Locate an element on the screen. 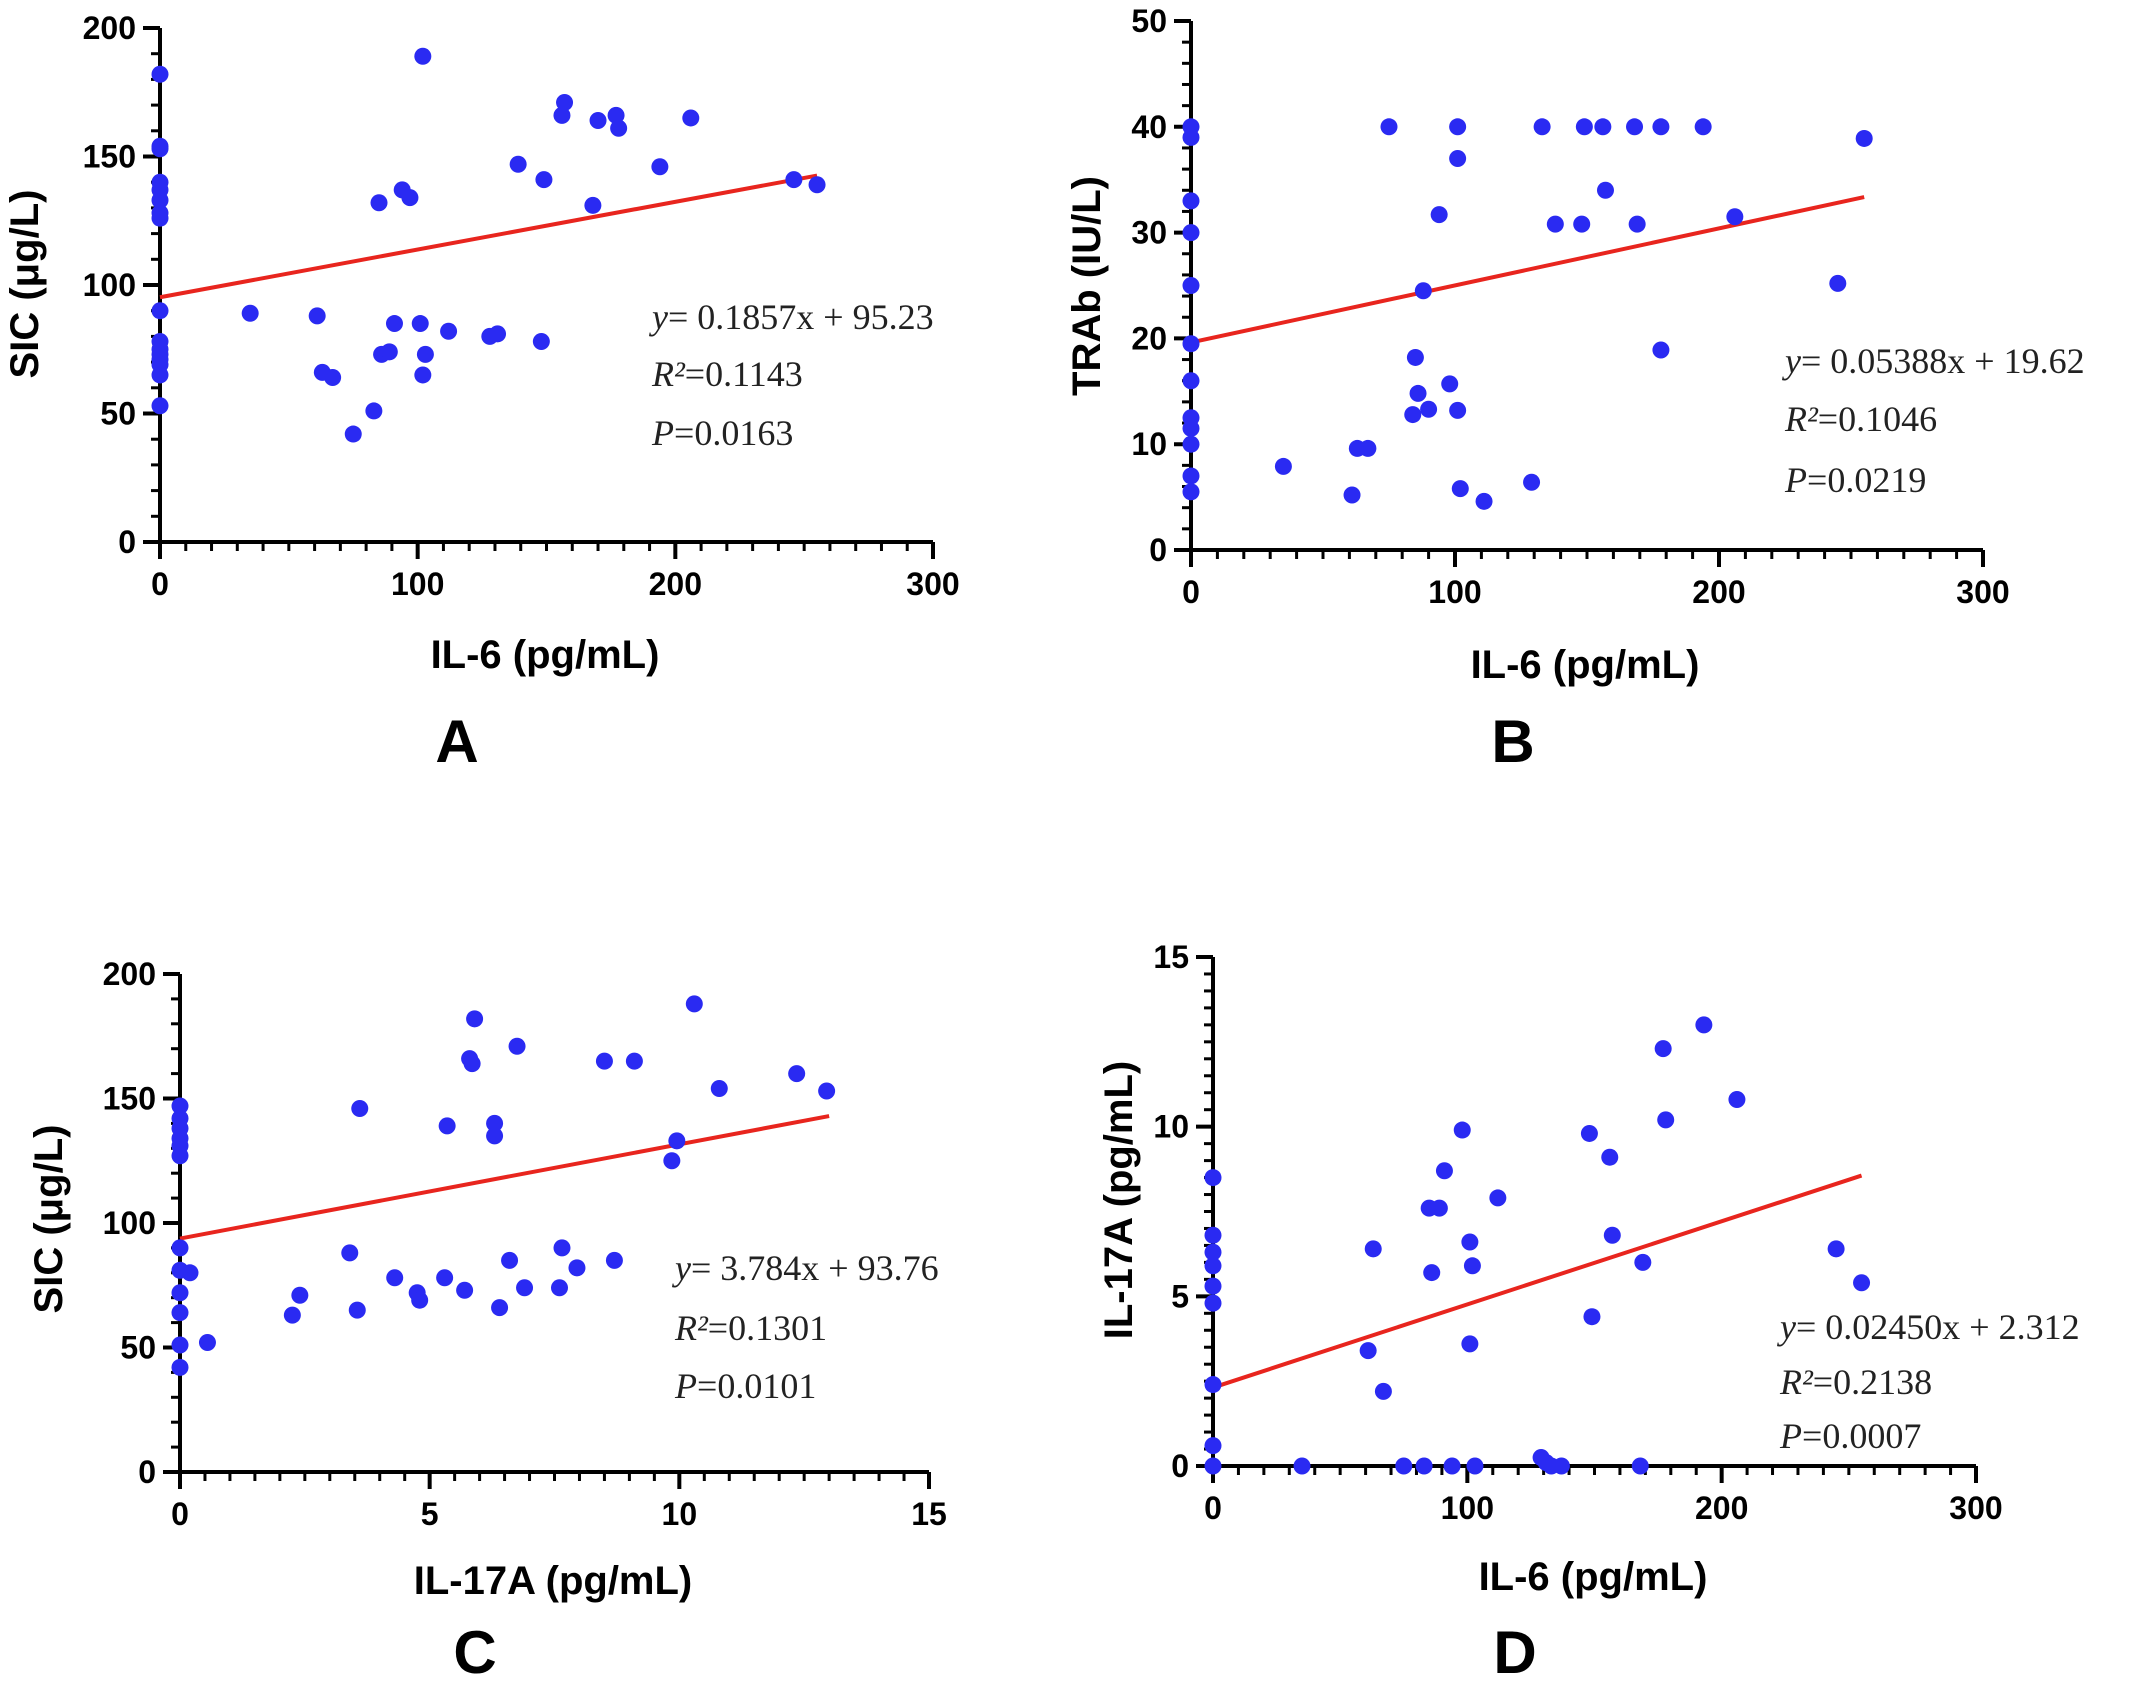 This screenshot has width=2155, height=1683. panel-d-r2: R²=0.2138 is located at coordinates (1855, 1382).